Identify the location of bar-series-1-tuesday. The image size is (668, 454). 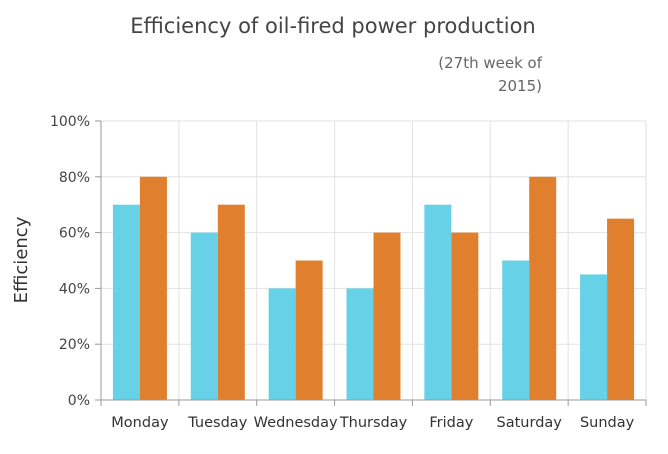
(204, 316).